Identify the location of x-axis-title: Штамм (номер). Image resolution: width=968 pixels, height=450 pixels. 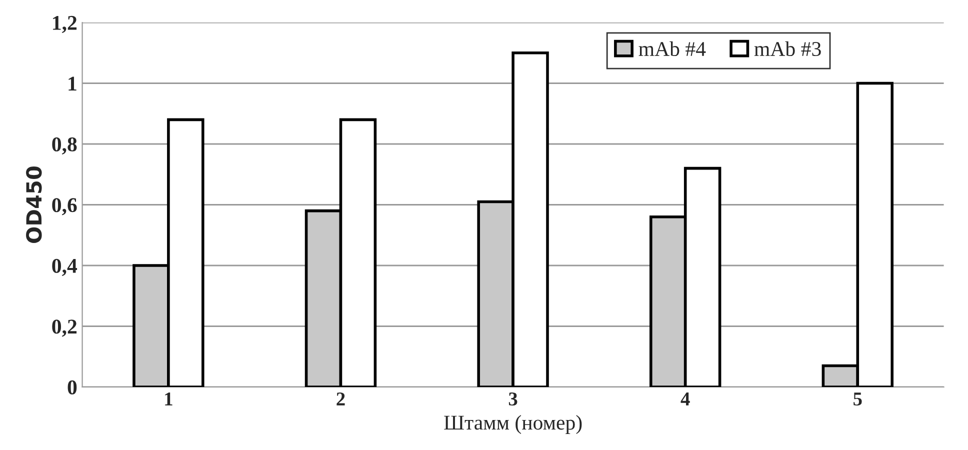
(513, 424).